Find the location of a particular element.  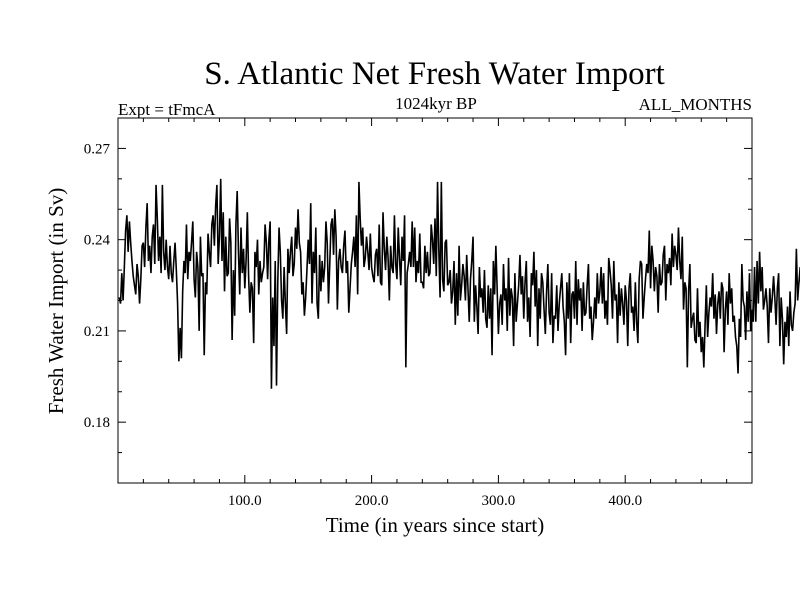

x-tick-label: 100.0 is located at coordinates (245, 501).